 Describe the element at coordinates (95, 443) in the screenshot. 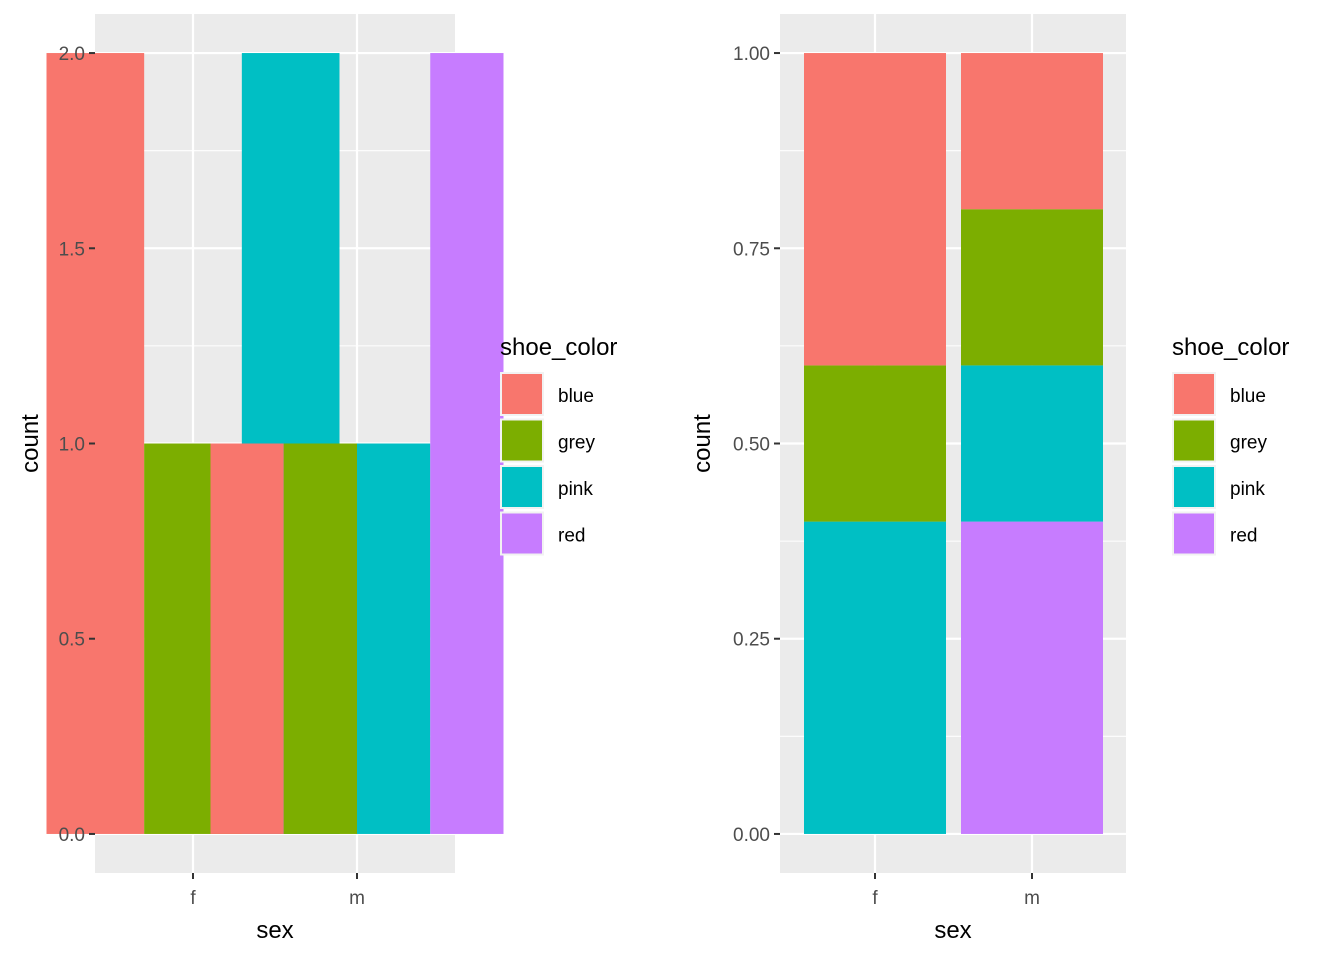

I see `bar-f-blue` at that location.